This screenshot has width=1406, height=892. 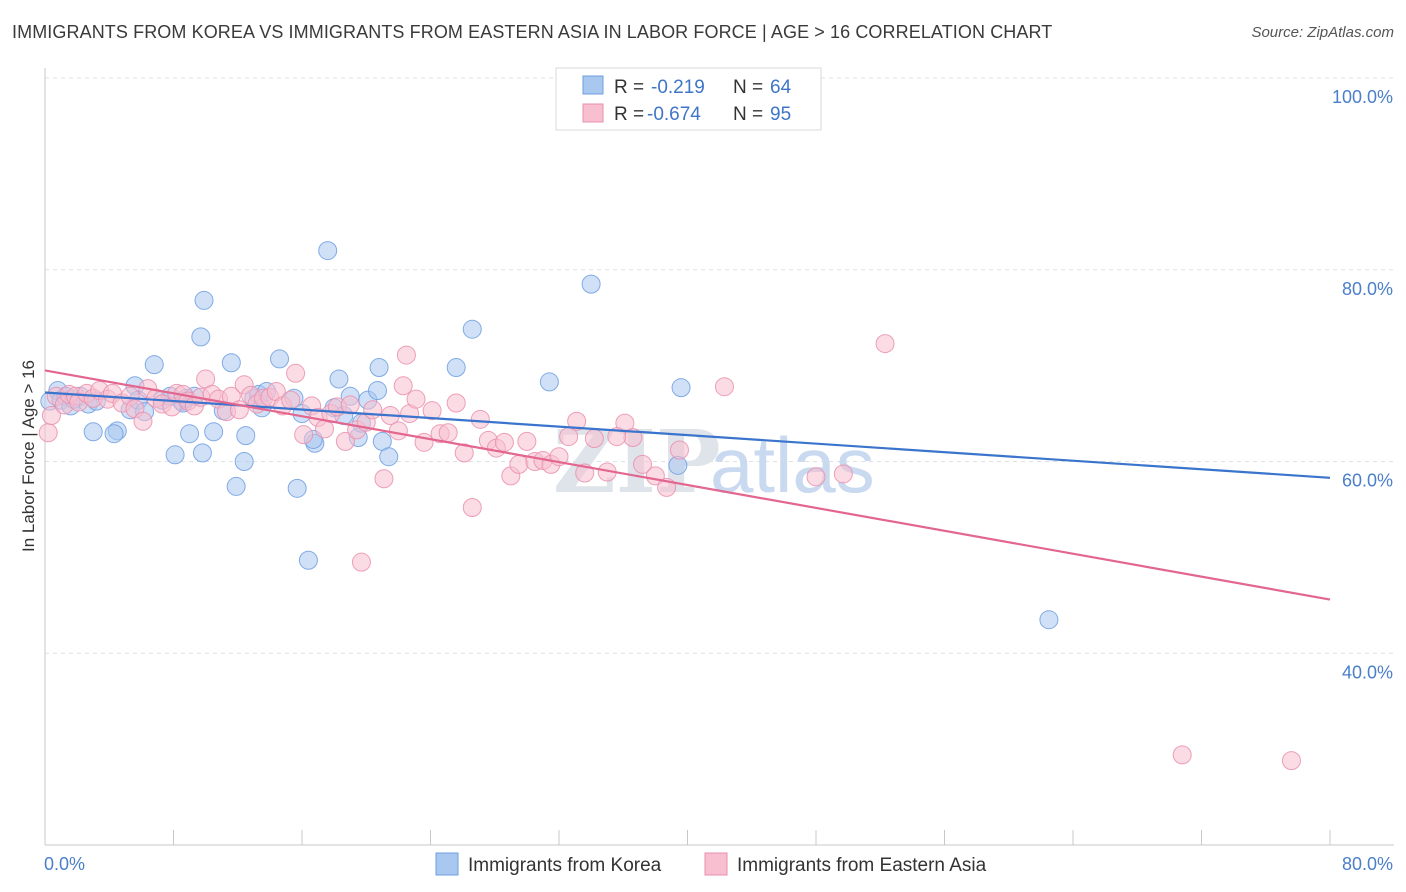 What do you see at coordinates (1322, 32) in the screenshot?
I see `source-note: Source: ZipAtlas.com` at bounding box center [1322, 32].